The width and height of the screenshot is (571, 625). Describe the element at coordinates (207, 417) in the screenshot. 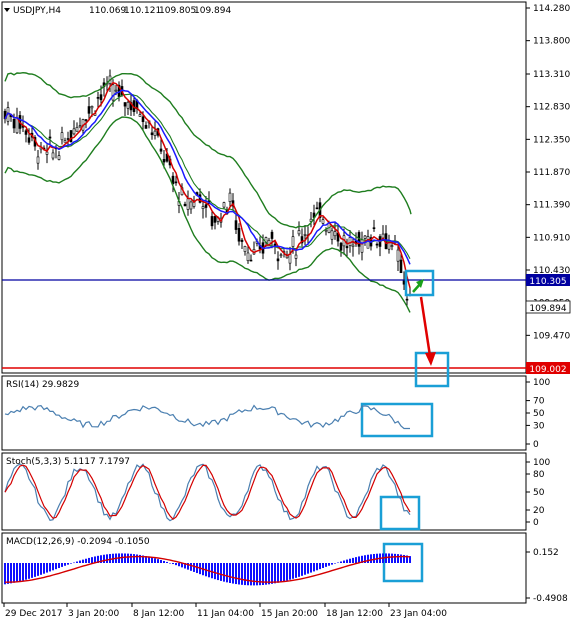

I see `rsi-path` at that location.